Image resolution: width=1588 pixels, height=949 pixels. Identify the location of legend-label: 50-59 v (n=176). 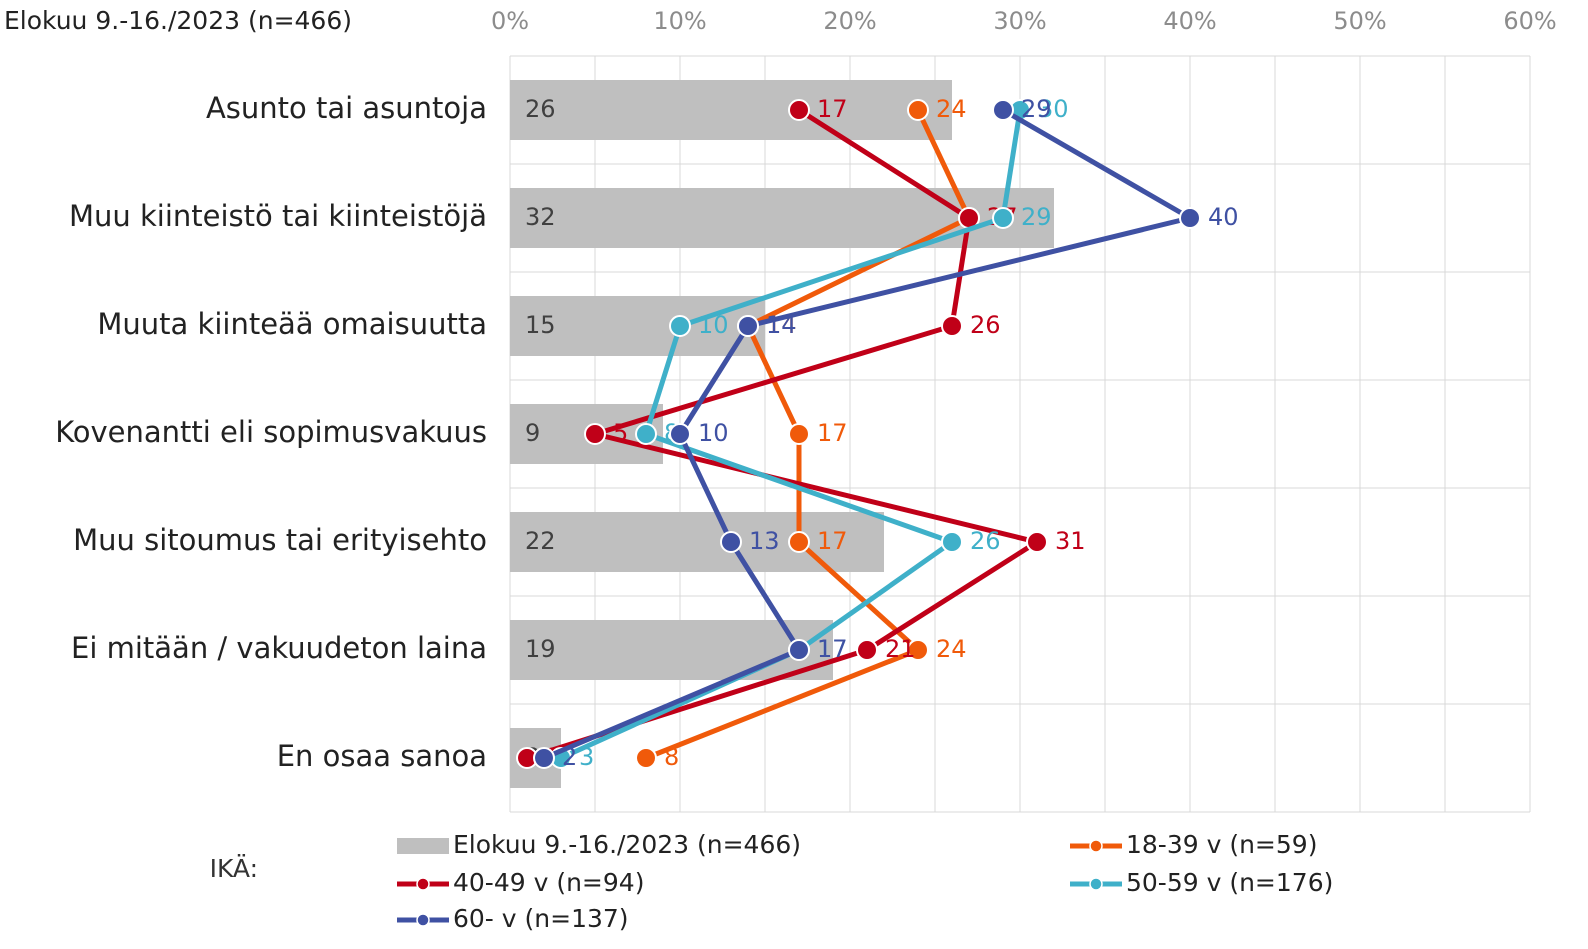
(1229, 882).